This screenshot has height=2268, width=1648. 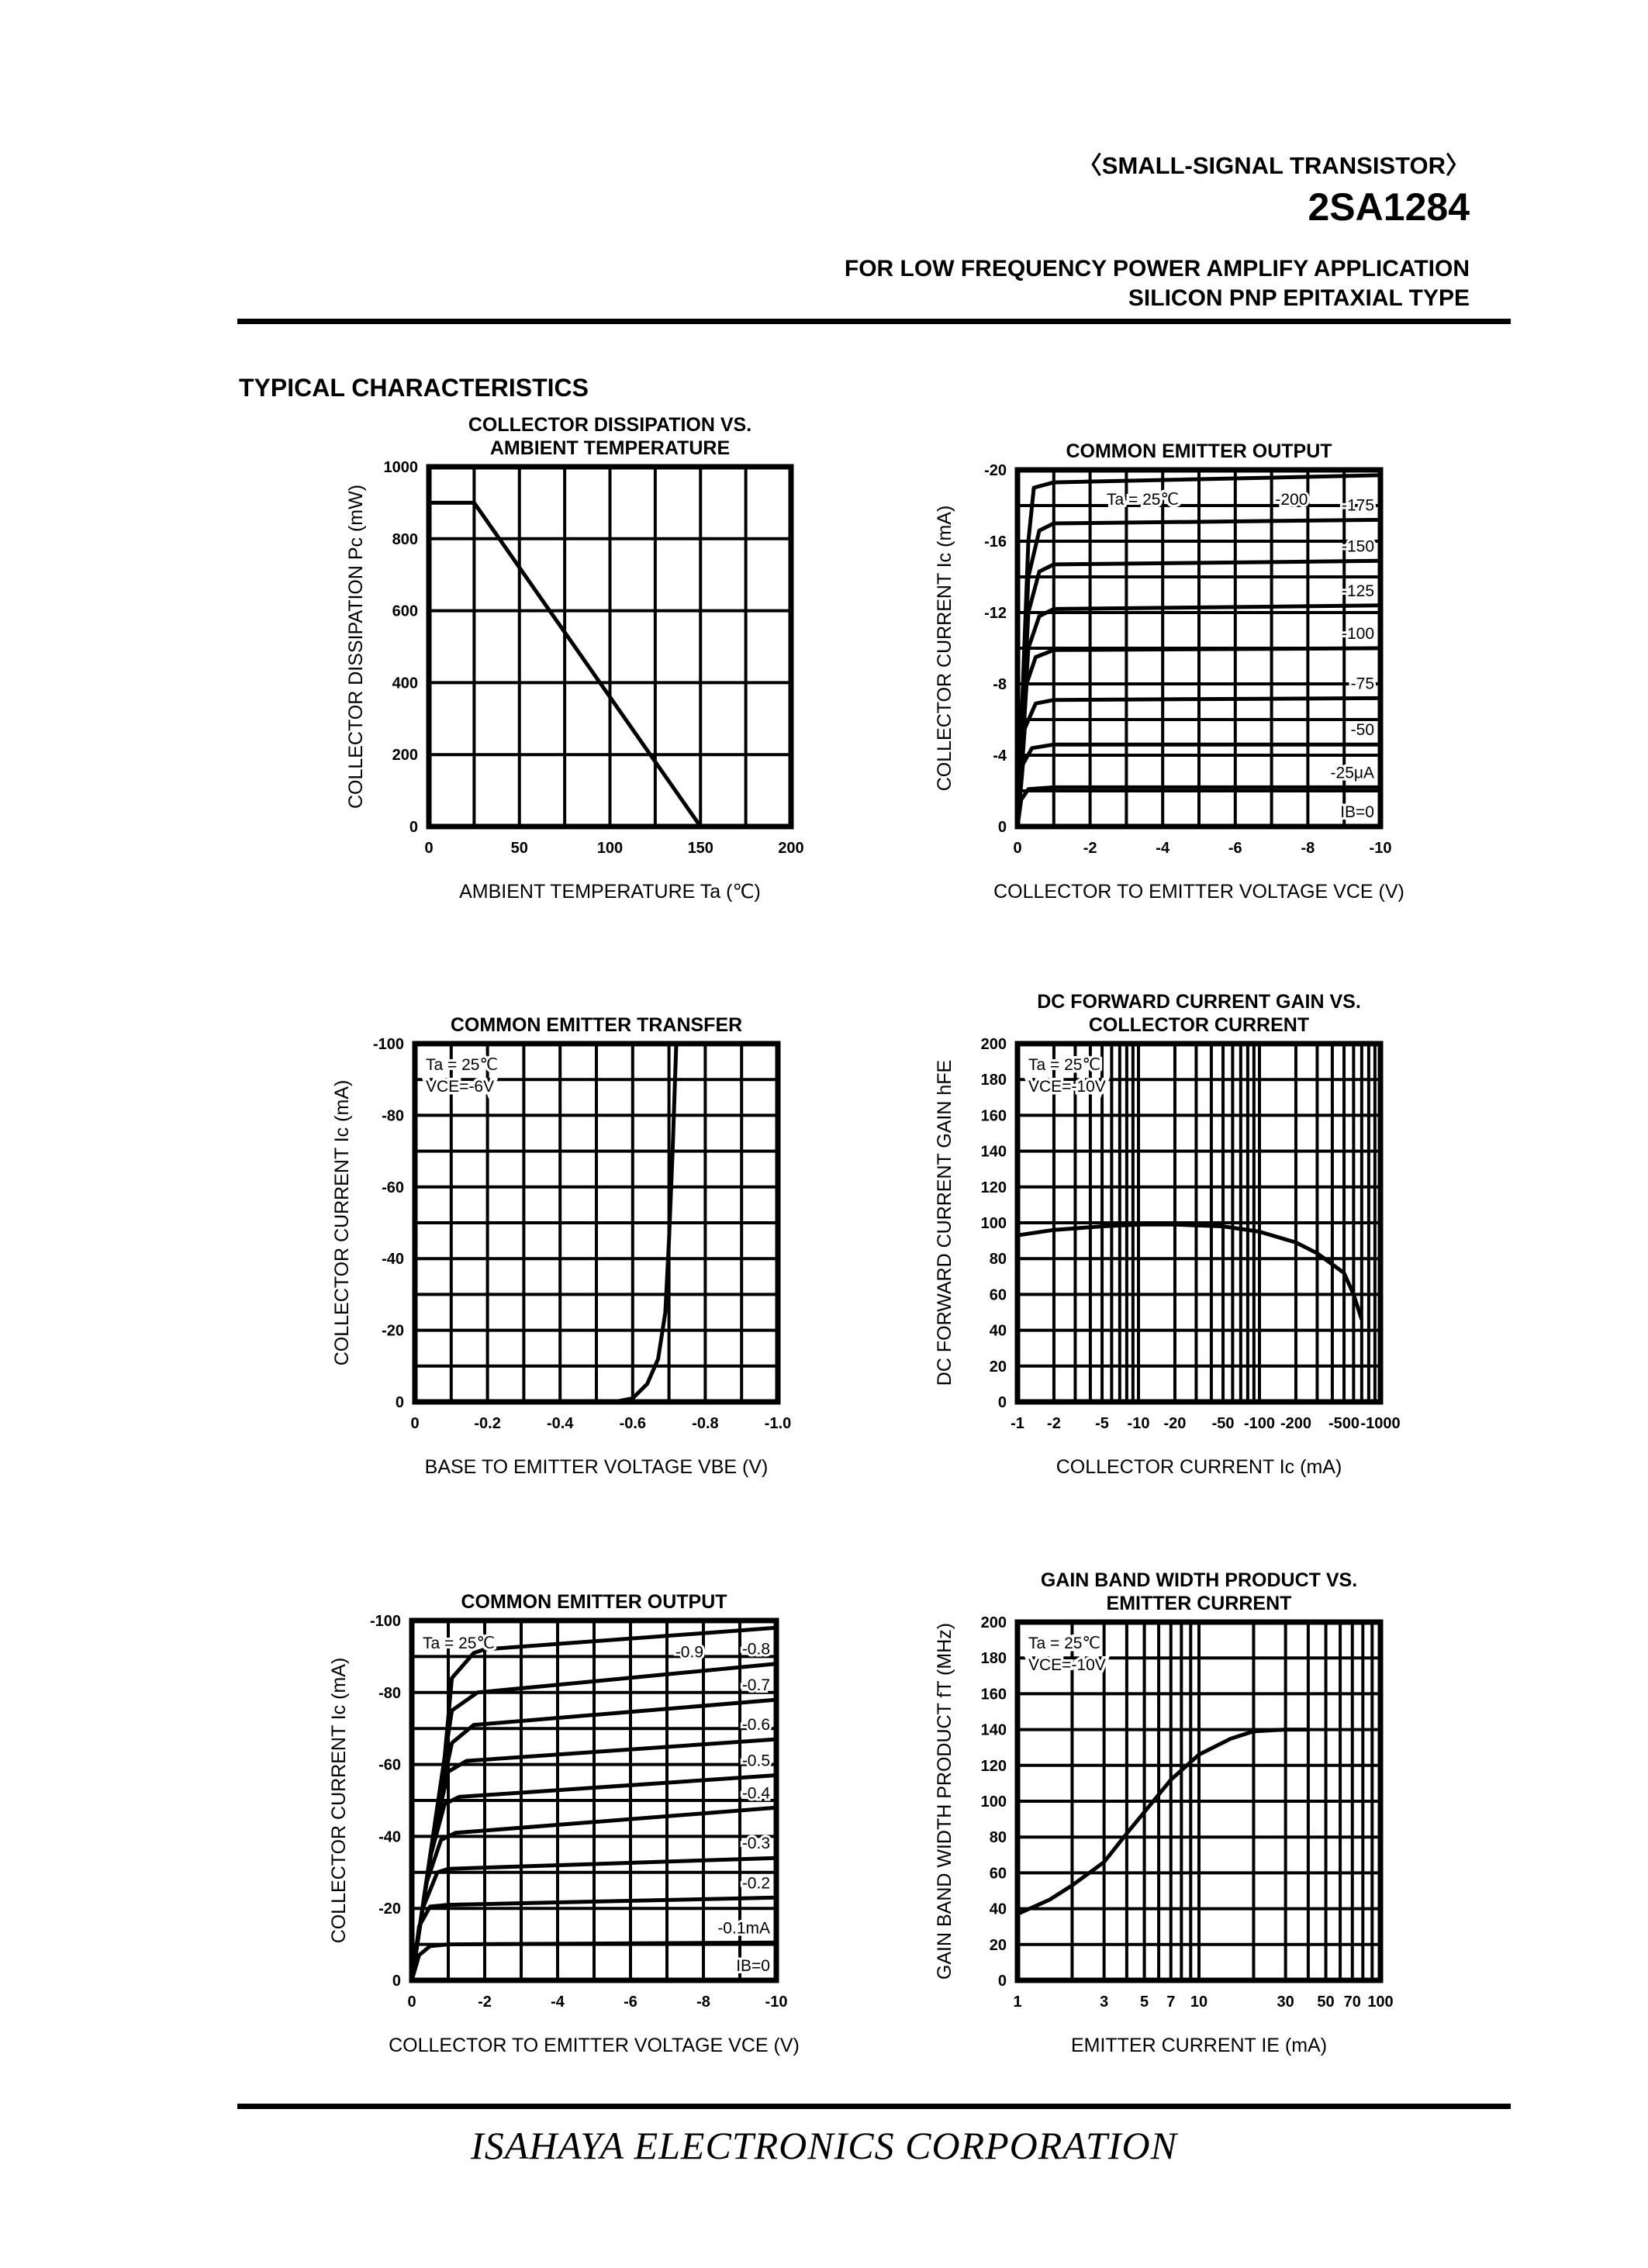 I want to click on y-tick-label: -16, so click(x=995, y=542).